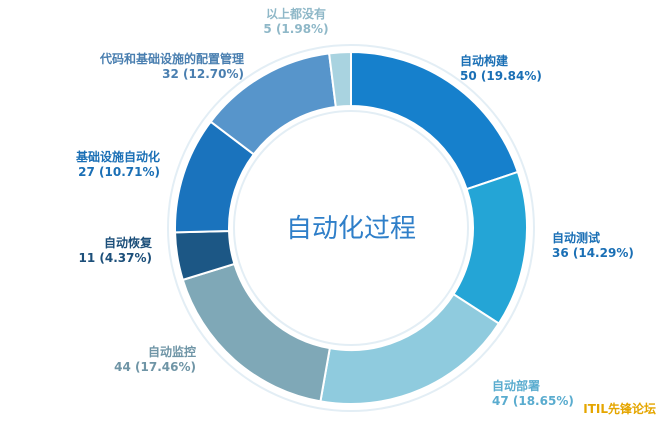 The width and height of the screenshot is (664, 423). What do you see at coordinates (296, 13) in the screenshot?
I see `slice-label-name: 以上都没有` at bounding box center [296, 13].